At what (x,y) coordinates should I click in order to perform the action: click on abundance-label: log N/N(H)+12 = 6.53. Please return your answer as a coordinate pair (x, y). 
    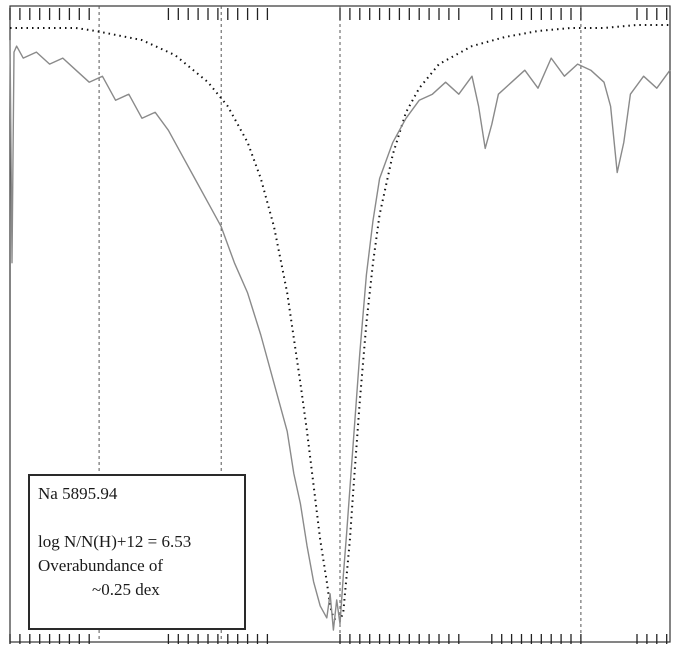
    Looking at the image, I should click on (115, 541).